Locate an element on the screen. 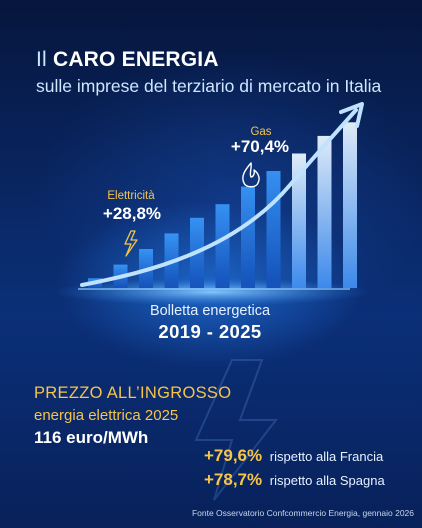 The height and width of the screenshot is (528, 422). background-bolt-icon is located at coordinates (236, 430).